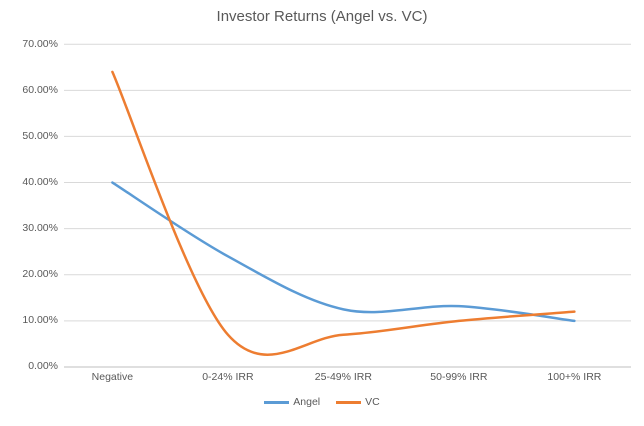  Describe the element at coordinates (277, 402) in the screenshot. I see `legend-line-swatch-angel` at that location.